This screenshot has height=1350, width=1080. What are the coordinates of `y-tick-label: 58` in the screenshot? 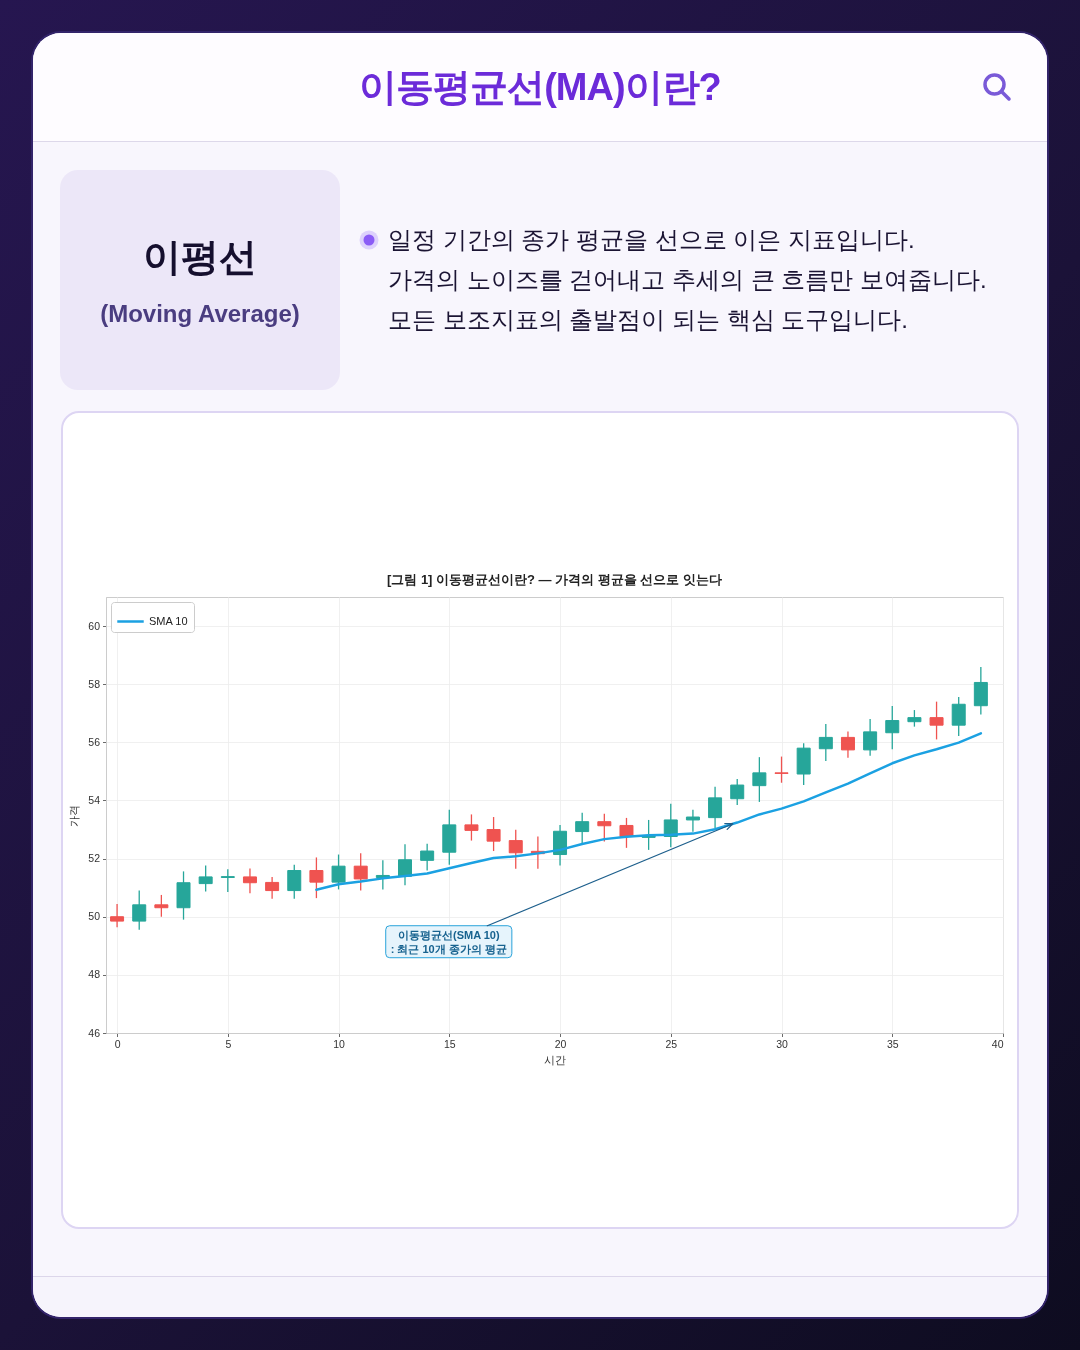 It's located at (94, 683).